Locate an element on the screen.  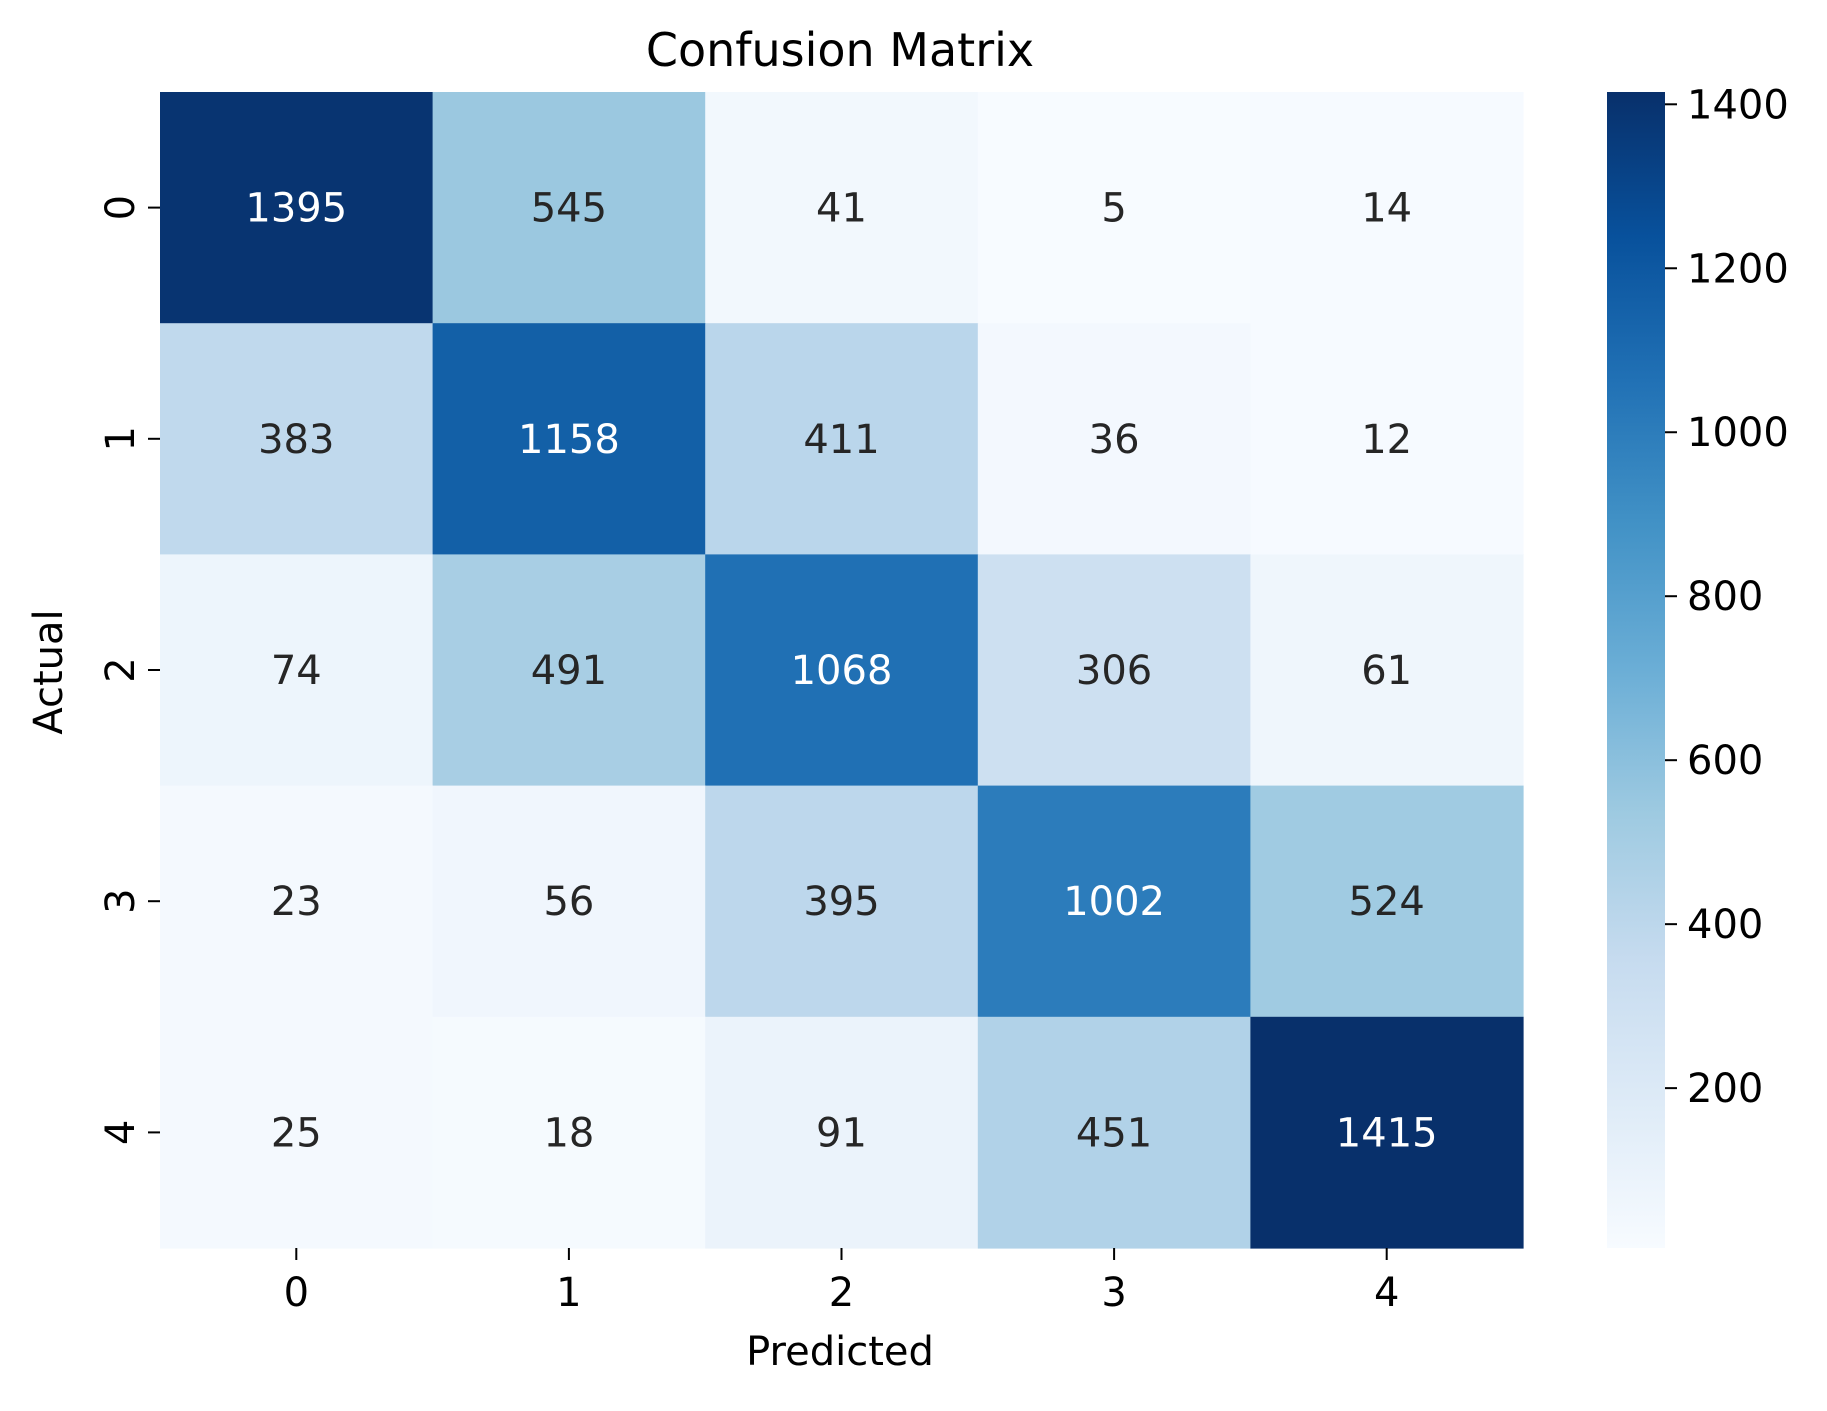
heatmap-cell-r2-c3 is located at coordinates (1114, 670).